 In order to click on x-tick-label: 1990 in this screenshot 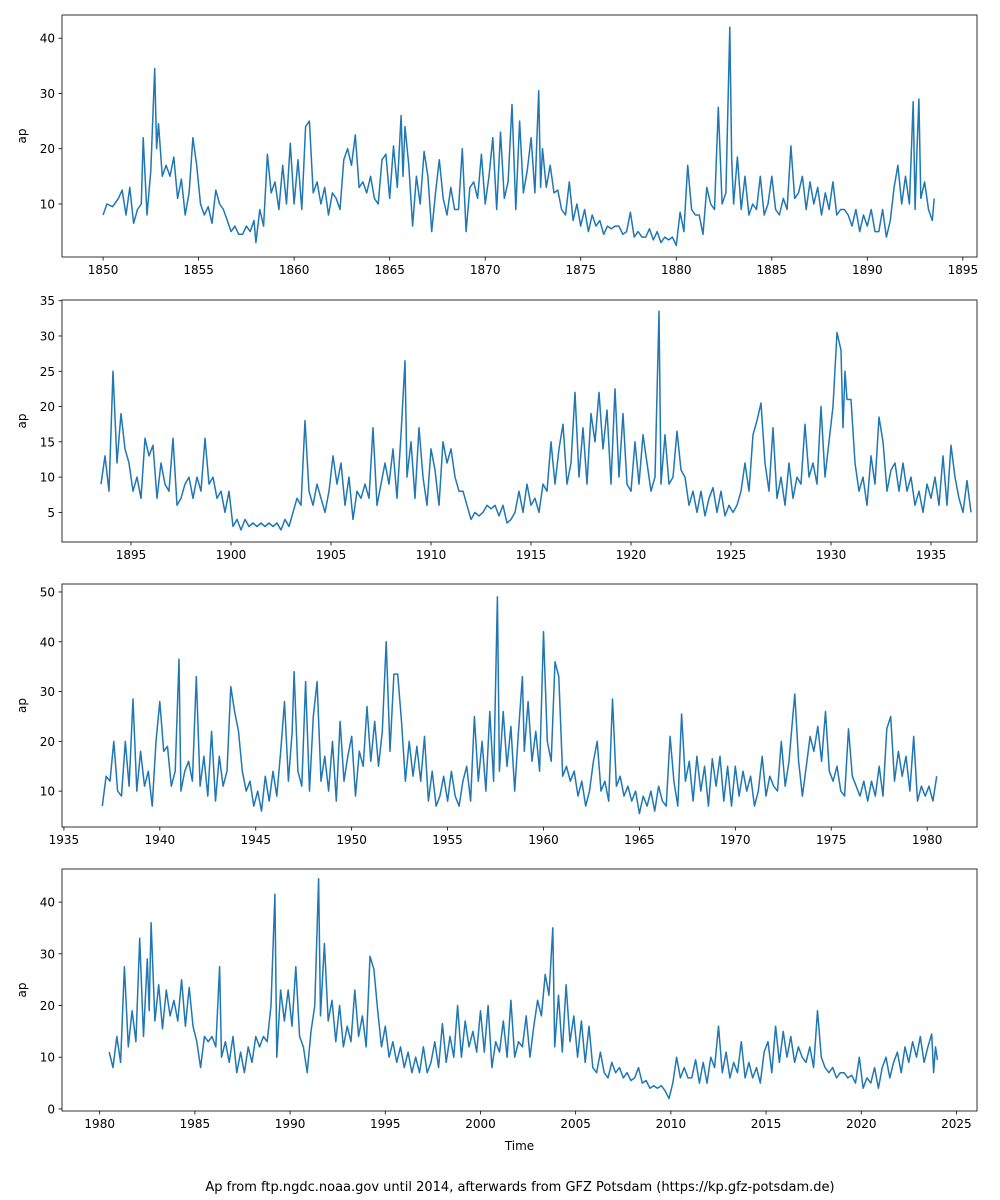, I will do `click(290, 1124)`.